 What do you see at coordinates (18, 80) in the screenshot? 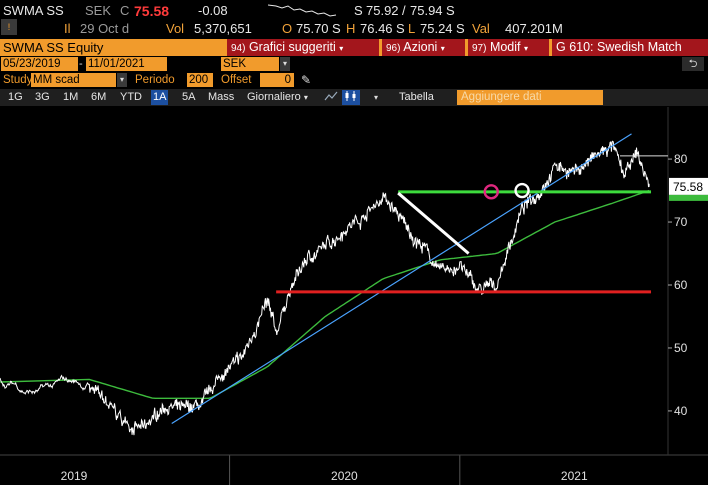
I see `study-label: Study` at bounding box center [18, 80].